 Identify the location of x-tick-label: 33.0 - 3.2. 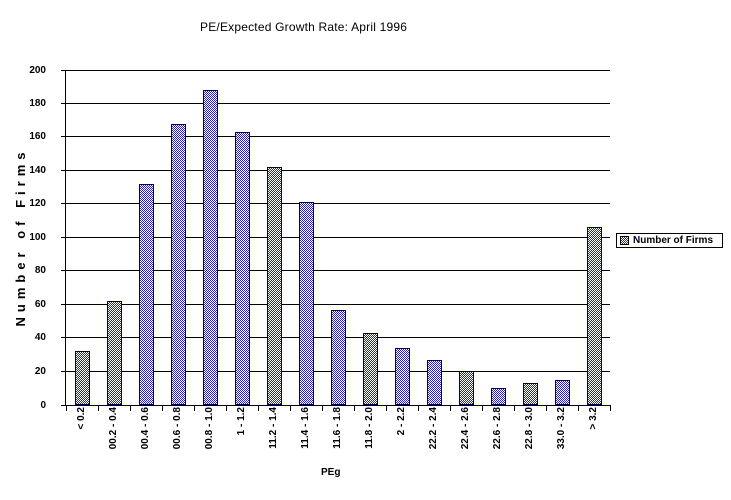
(561, 428).